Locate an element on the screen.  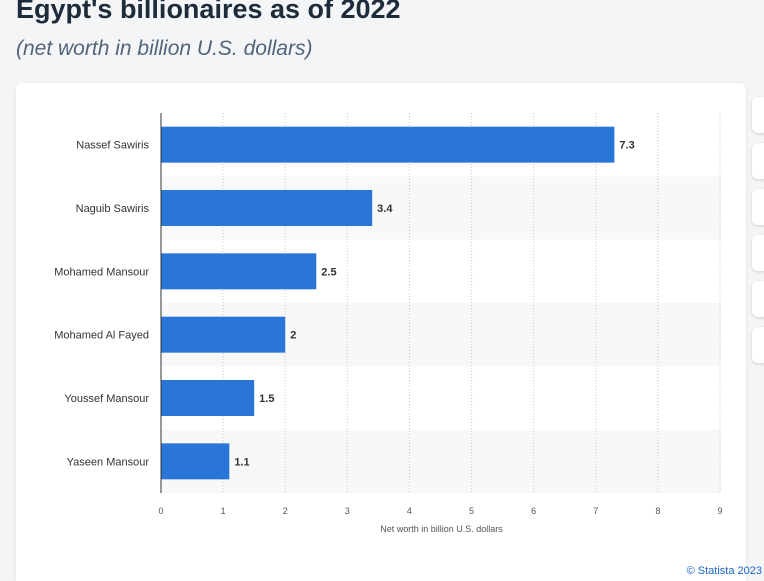
category-label: Naguib Sawiris is located at coordinates (113, 209).